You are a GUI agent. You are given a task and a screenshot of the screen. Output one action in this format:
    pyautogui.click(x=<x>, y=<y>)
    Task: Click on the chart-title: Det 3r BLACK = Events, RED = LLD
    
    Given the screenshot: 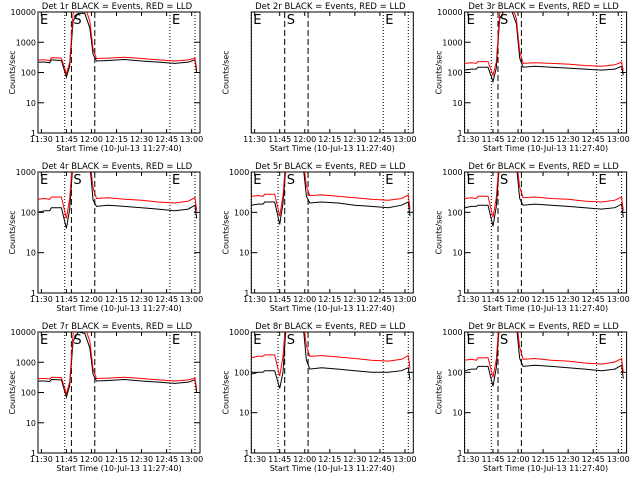 What is the action you would take?
    pyautogui.click(x=543, y=7)
    